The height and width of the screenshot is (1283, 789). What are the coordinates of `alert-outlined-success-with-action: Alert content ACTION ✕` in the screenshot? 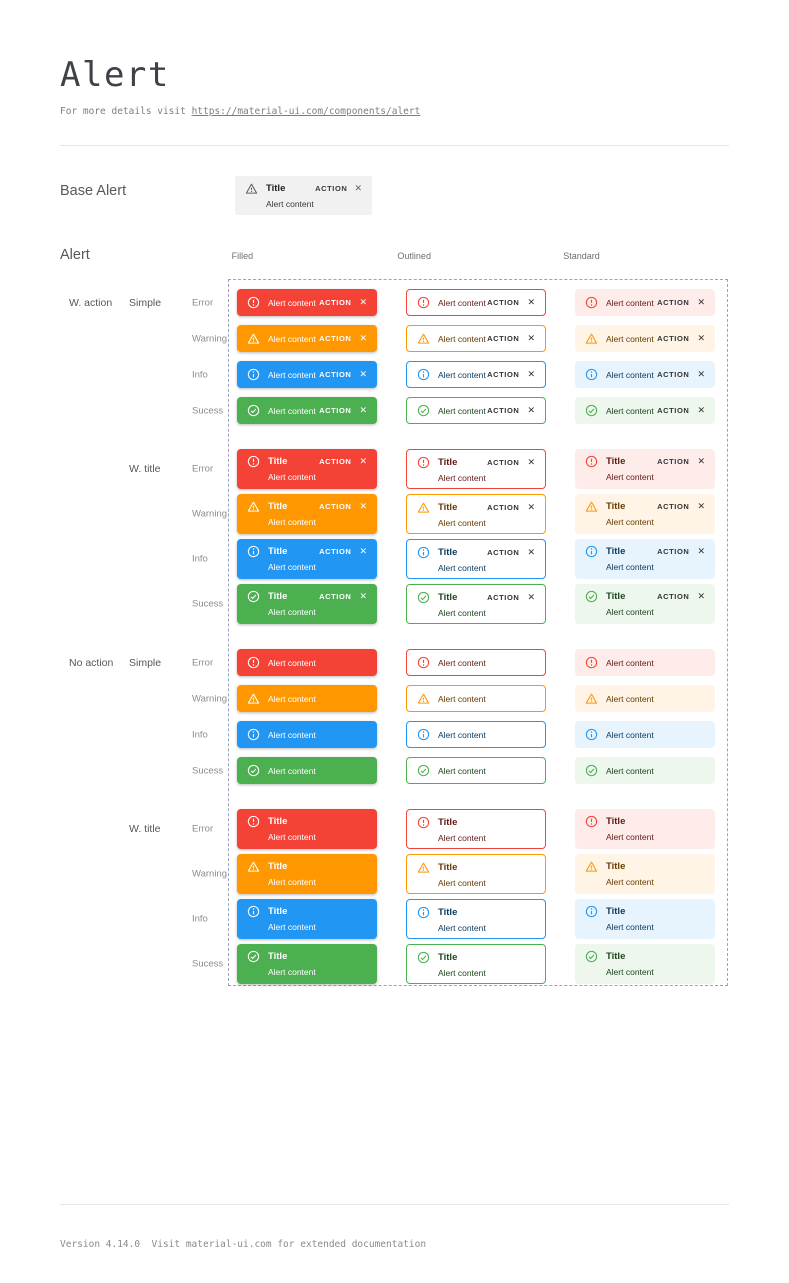 It's located at (476, 410).